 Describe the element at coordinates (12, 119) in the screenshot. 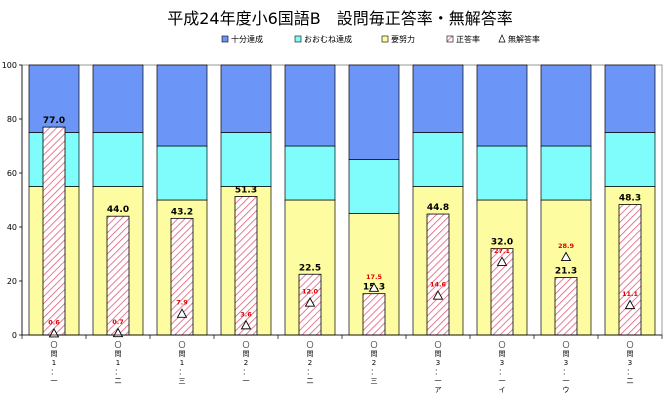

I see `y-tick-label: 80` at that location.